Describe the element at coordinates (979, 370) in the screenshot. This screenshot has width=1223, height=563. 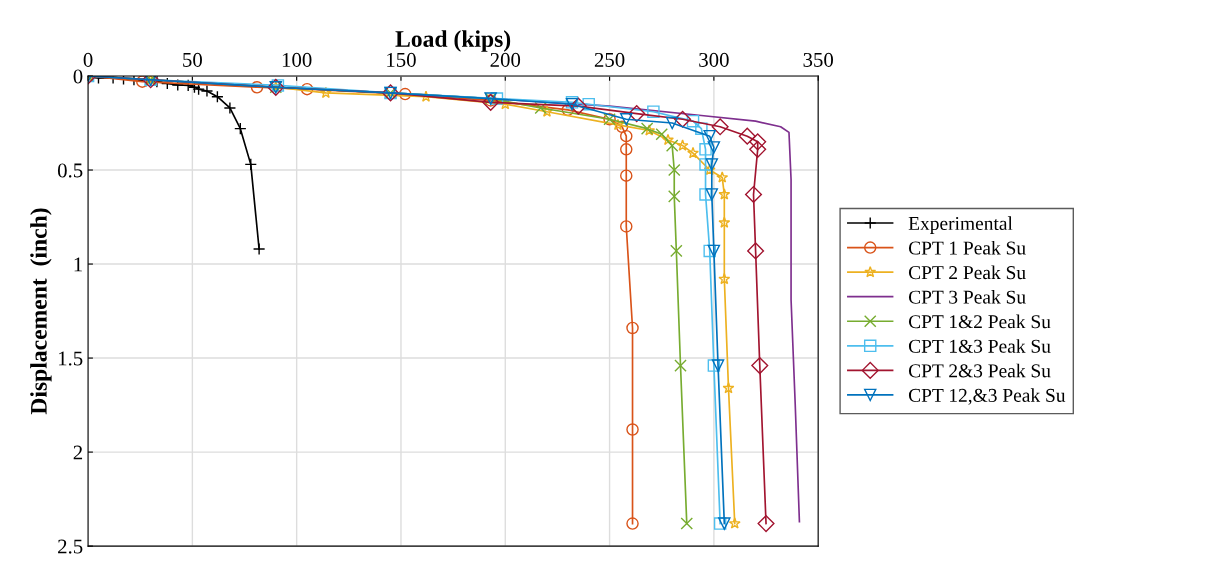
I see `legend-label: CPT 2&3 Peak Su` at that location.